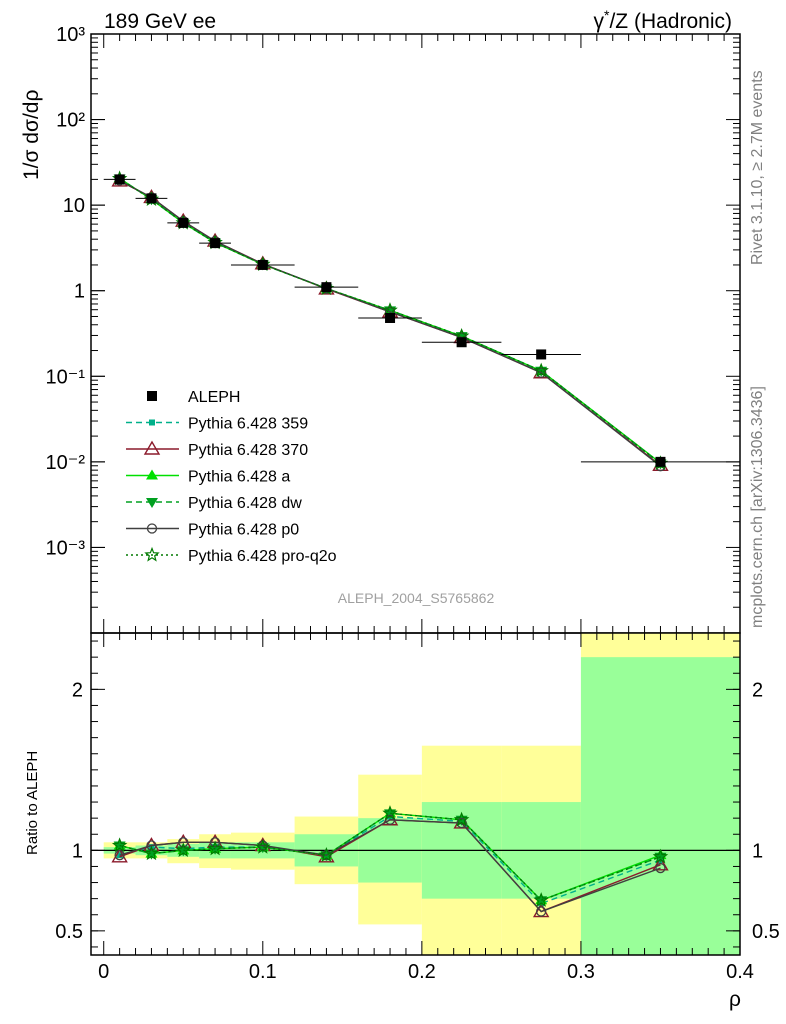 This screenshot has width=786, height=1024. Describe the element at coordinates (79, 292) in the screenshot. I see `main-y-tick-label: 1` at that location.